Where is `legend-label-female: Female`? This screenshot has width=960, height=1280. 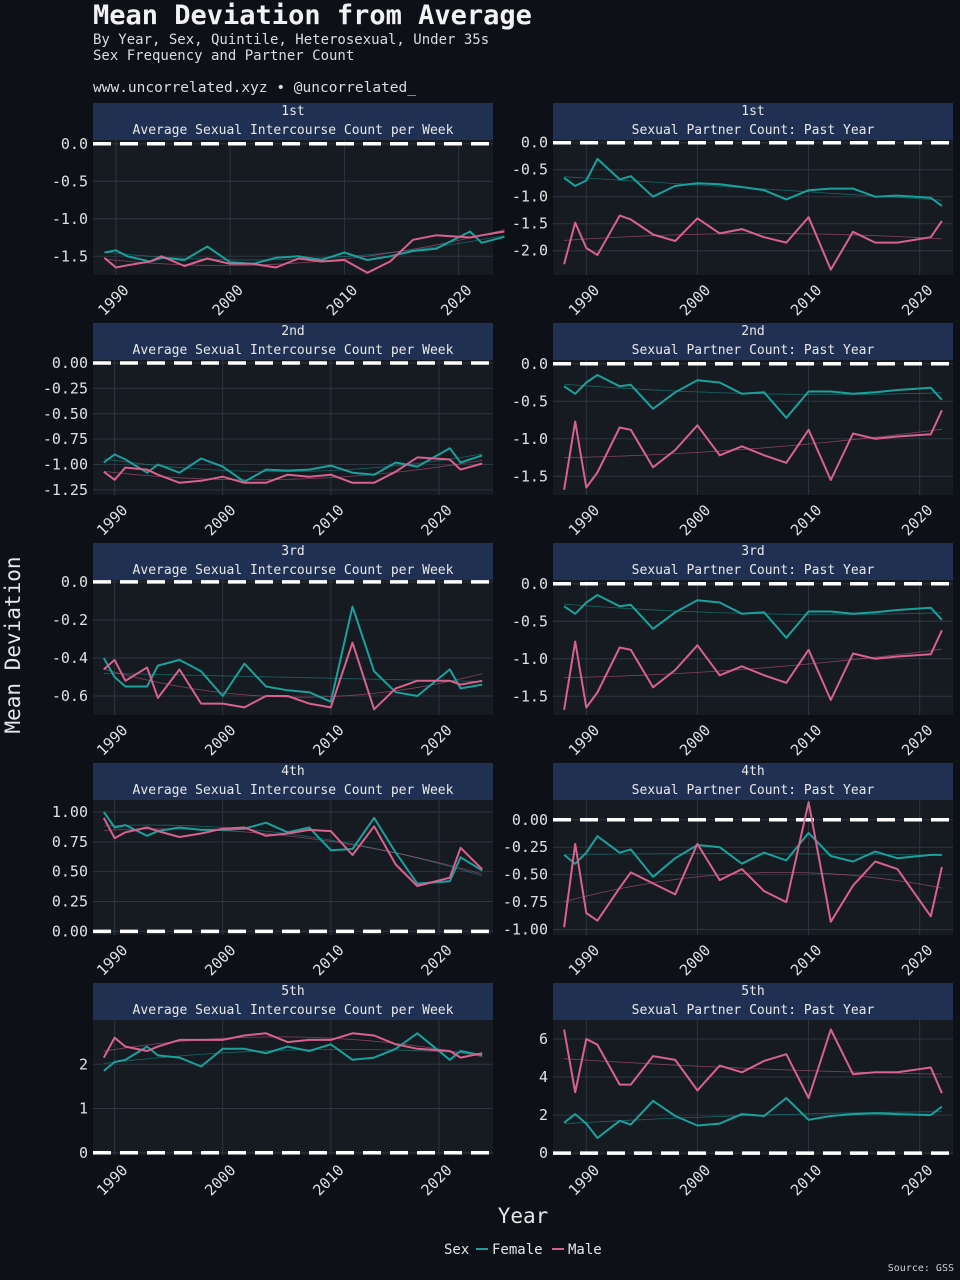
legend-label-female: Female is located at coordinates (517, 1250).